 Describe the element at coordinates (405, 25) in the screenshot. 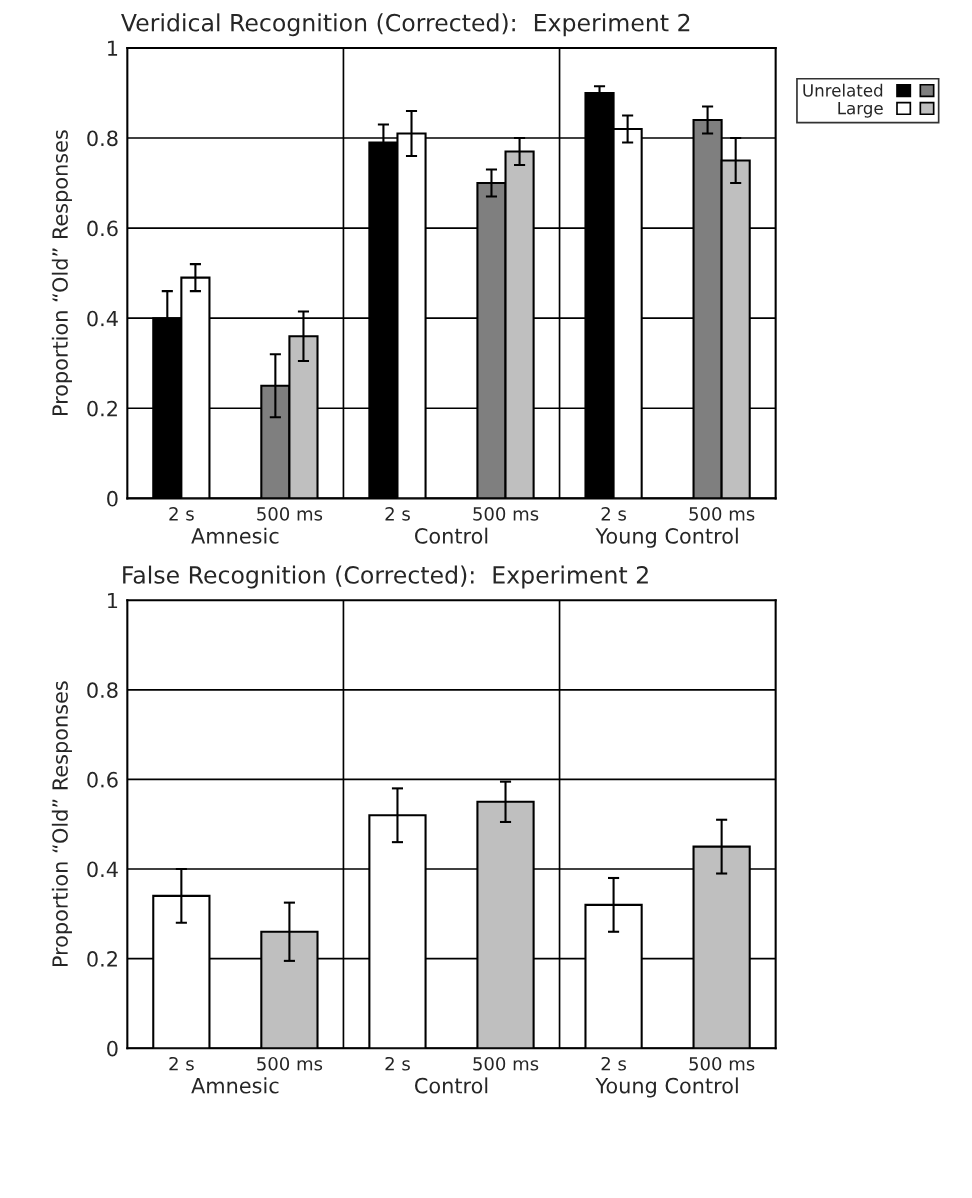

I see `chart-title: Veridical Recognition (Corrected): Experiment 2` at that location.